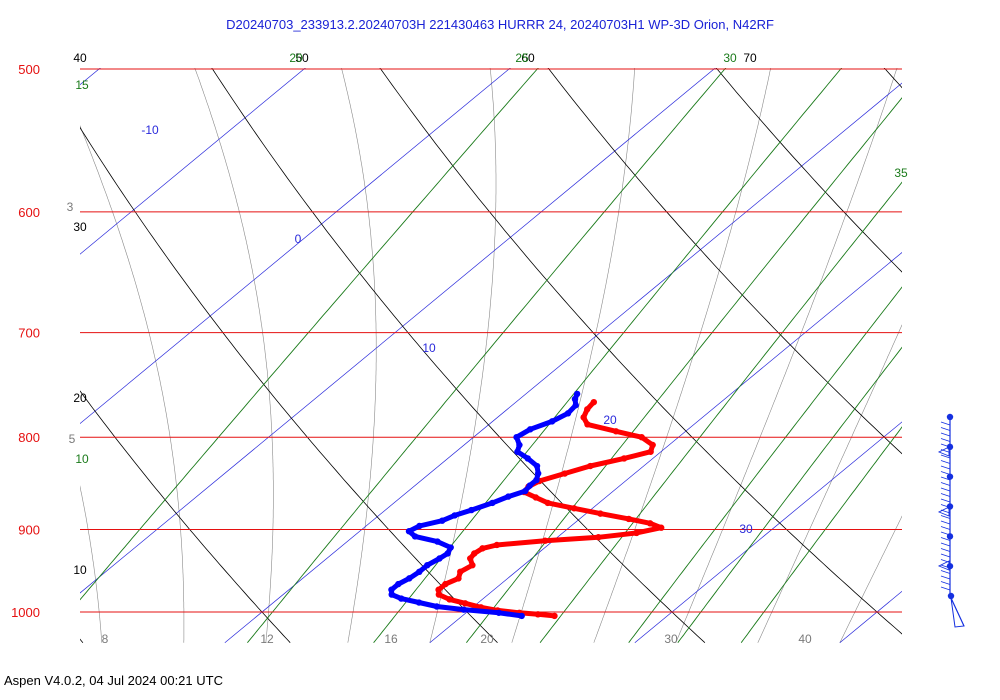 This screenshot has width=1000, height=700. What do you see at coordinates (29, 333) in the screenshot?
I see `isobar-label: 700` at bounding box center [29, 333].